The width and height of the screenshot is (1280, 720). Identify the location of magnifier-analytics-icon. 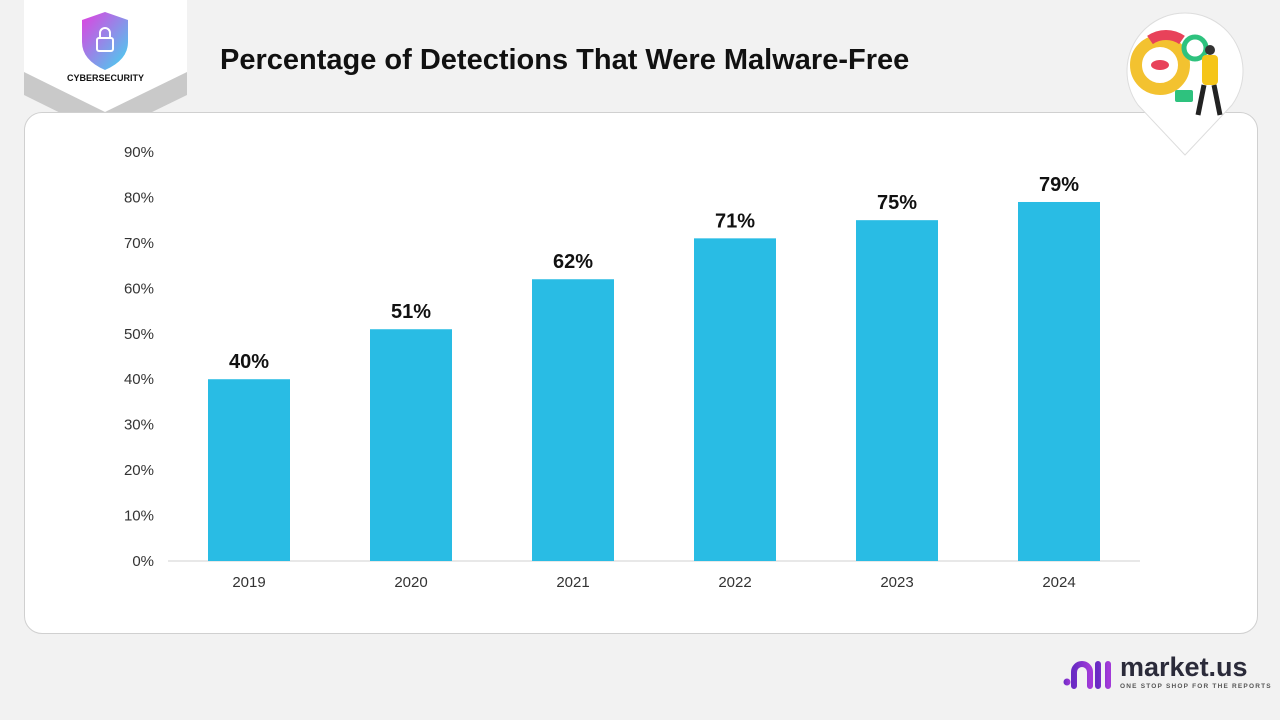
(1185, 85).